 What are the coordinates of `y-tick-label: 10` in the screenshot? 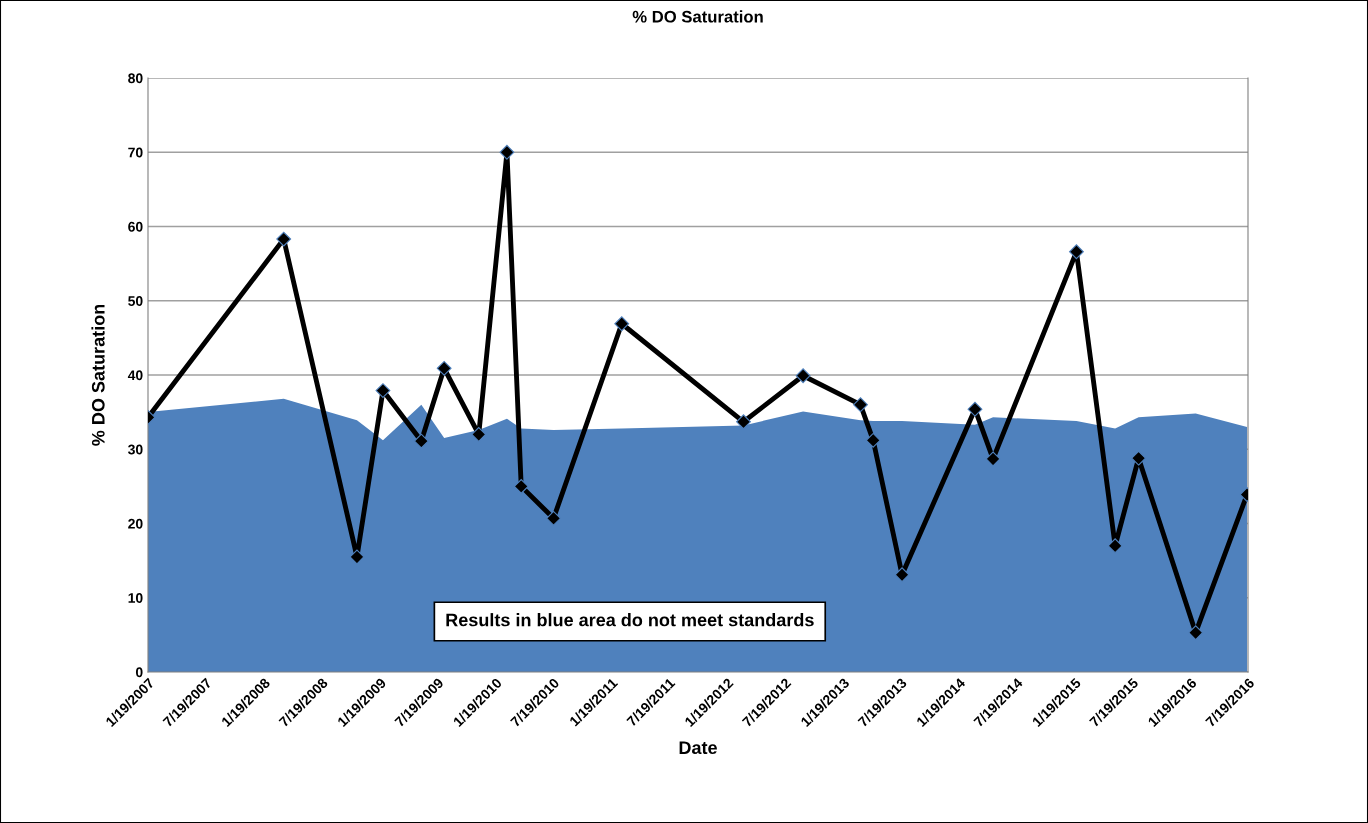 It's located at (135, 598).